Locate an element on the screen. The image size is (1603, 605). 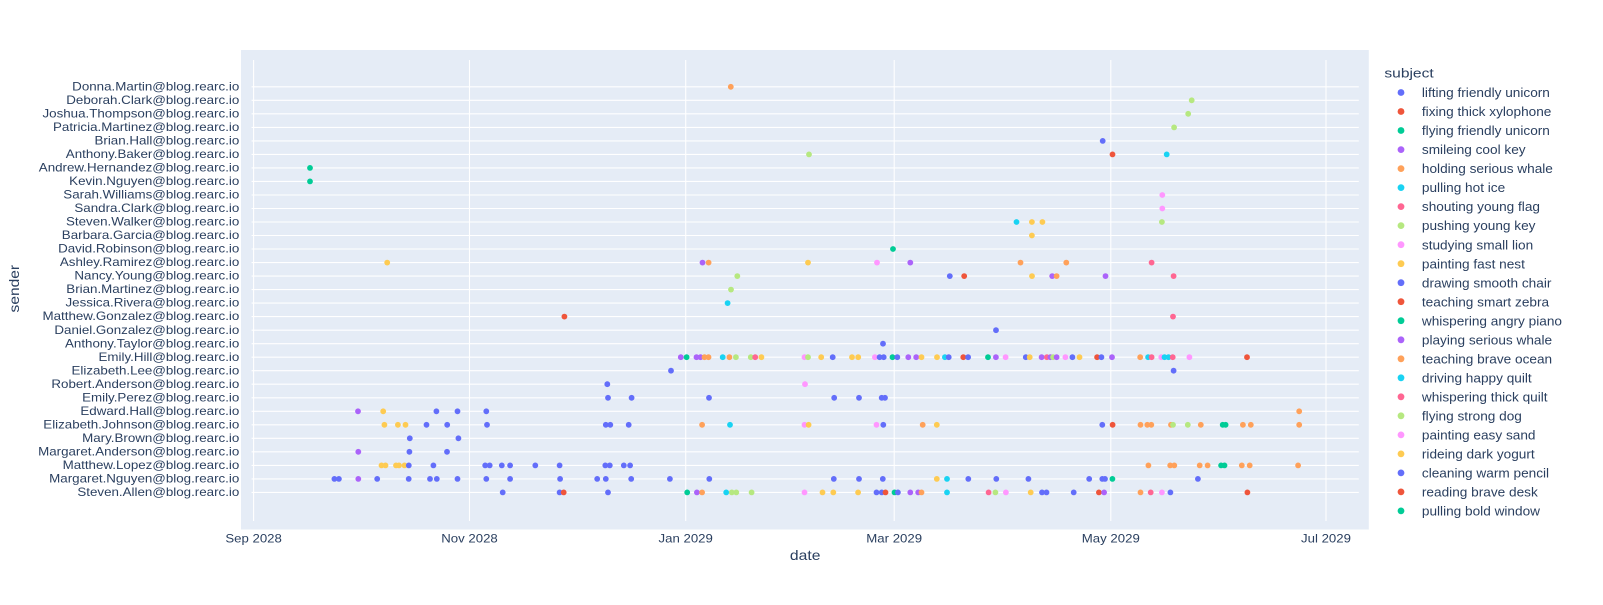
svg-text: pulling hot ice is located at coordinates (1463, 187).